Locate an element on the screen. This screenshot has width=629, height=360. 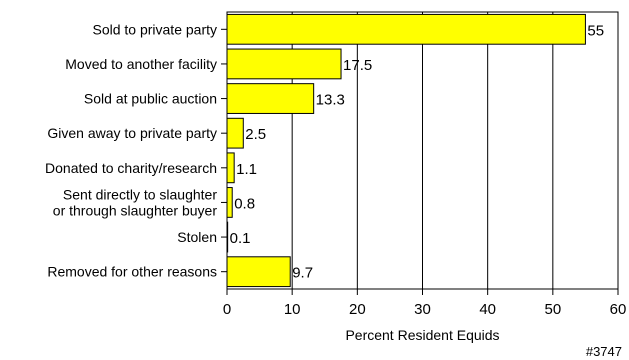
chart-id: #3747 is located at coordinates (604, 351).